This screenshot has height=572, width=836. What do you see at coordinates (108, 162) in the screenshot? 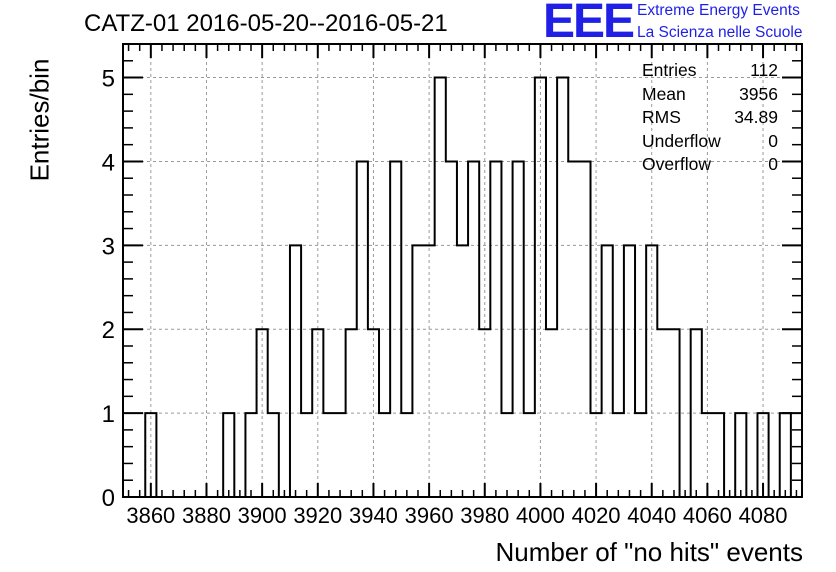
I see `y-tick-label: 4` at bounding box center [108, 162].